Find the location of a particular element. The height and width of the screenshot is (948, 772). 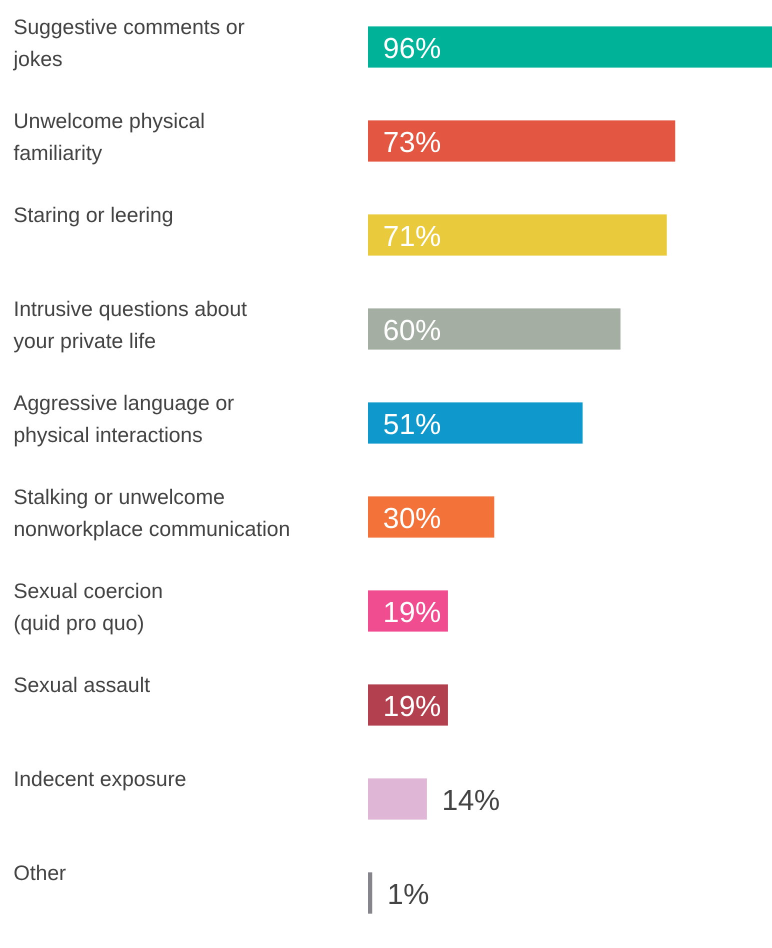

y-tick-label: Sexual assault is located at coordinates (82, 685).